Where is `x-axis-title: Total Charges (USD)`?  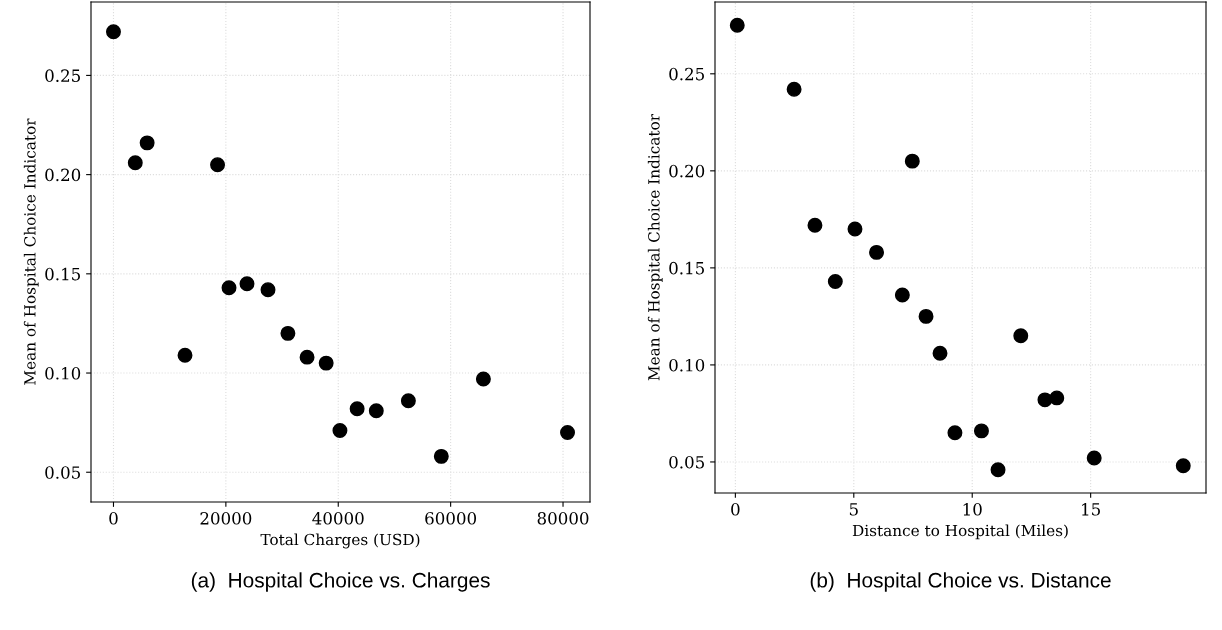
x-axis-title: Total Charges (USD) is located at coordinates (340, 541).